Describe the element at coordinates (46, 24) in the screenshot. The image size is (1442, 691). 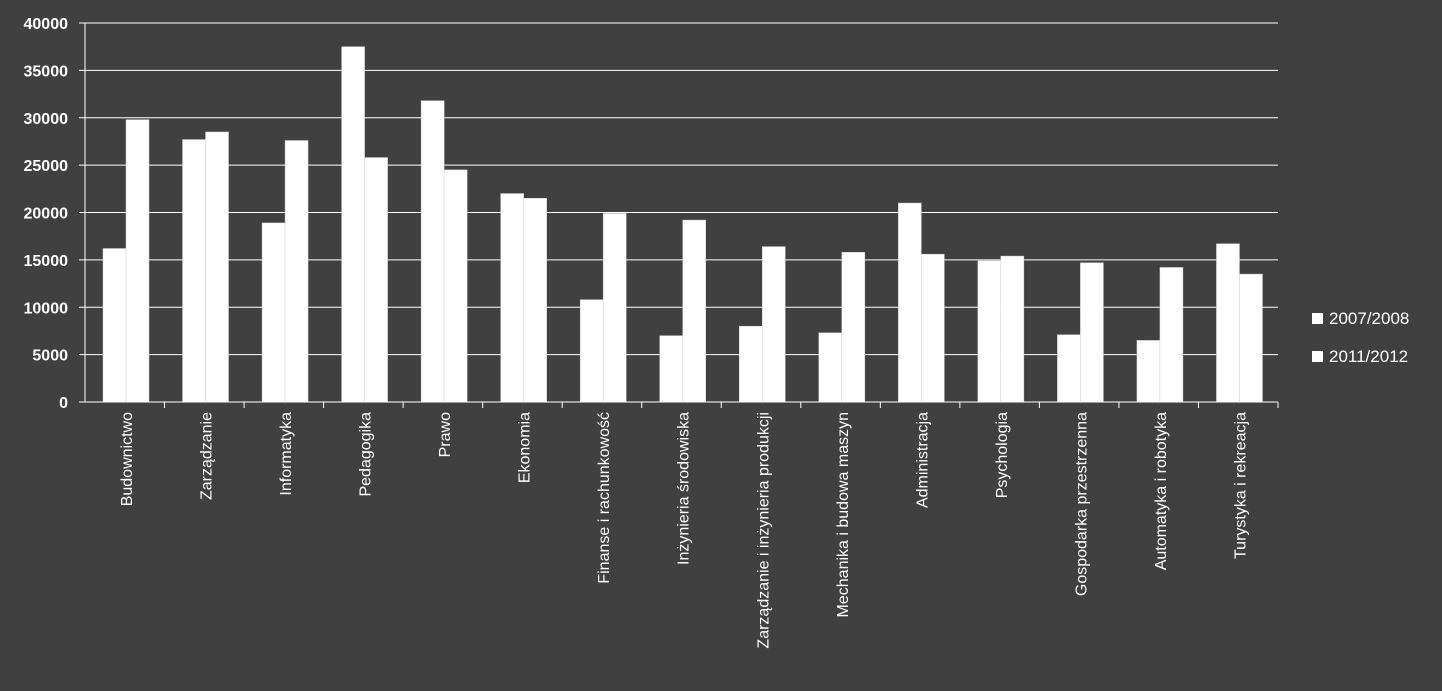
I see `y-tick-label: 40000` at that location.